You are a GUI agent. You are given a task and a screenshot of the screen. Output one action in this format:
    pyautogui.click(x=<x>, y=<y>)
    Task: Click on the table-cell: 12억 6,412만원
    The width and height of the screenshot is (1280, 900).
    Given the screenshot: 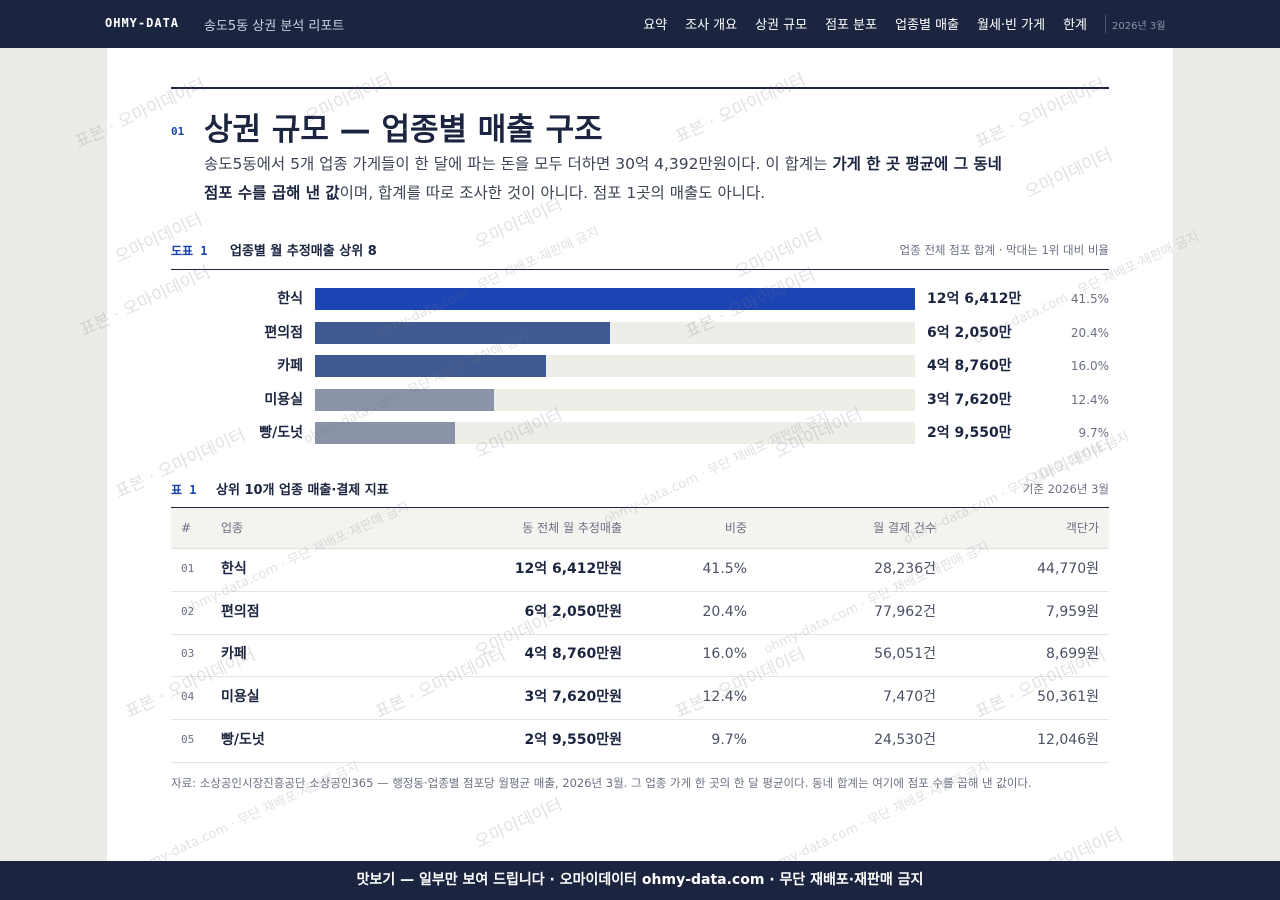 What is the action you would take?
    pyautogui.click(x=568, y=569)
    